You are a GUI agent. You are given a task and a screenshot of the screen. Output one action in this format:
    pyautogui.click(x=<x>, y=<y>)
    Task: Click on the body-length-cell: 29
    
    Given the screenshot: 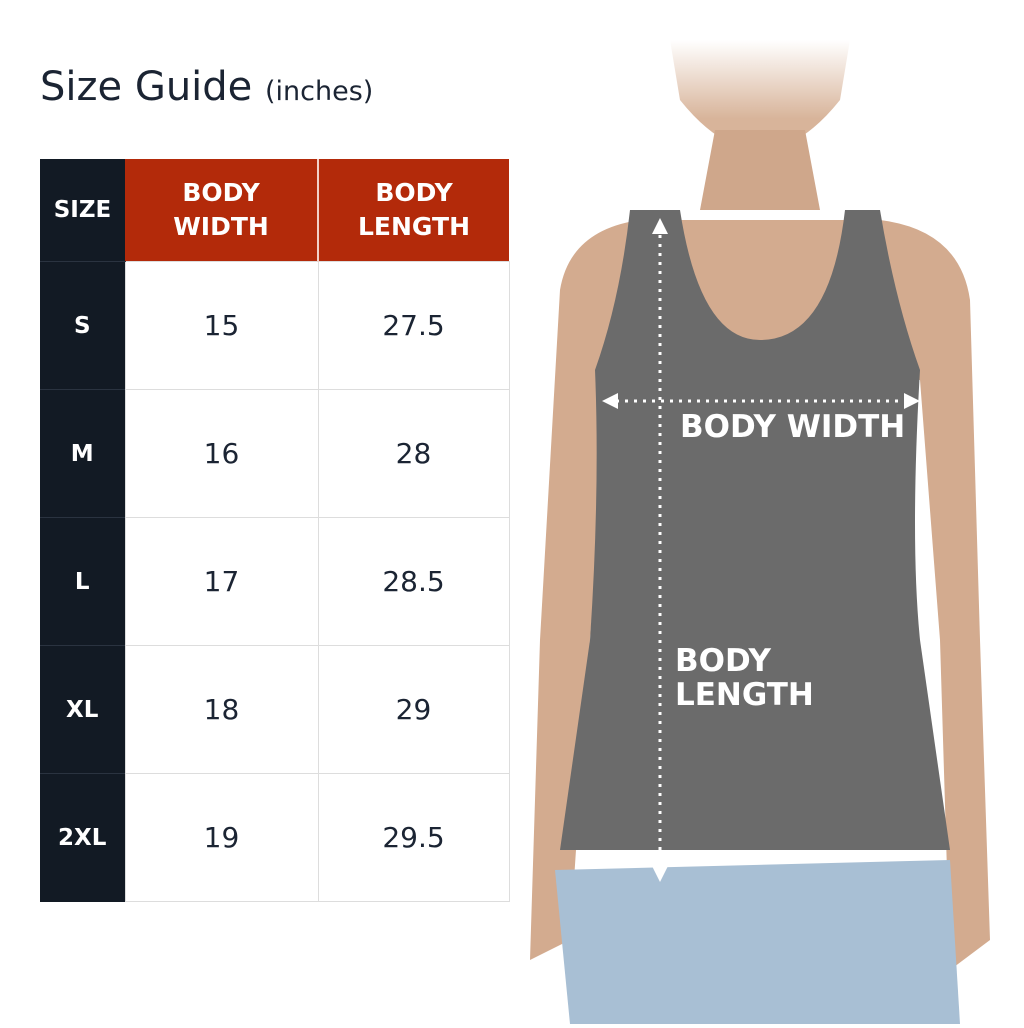 What is the action you would take?
    pyautogui.click(x=413, y=709)
    